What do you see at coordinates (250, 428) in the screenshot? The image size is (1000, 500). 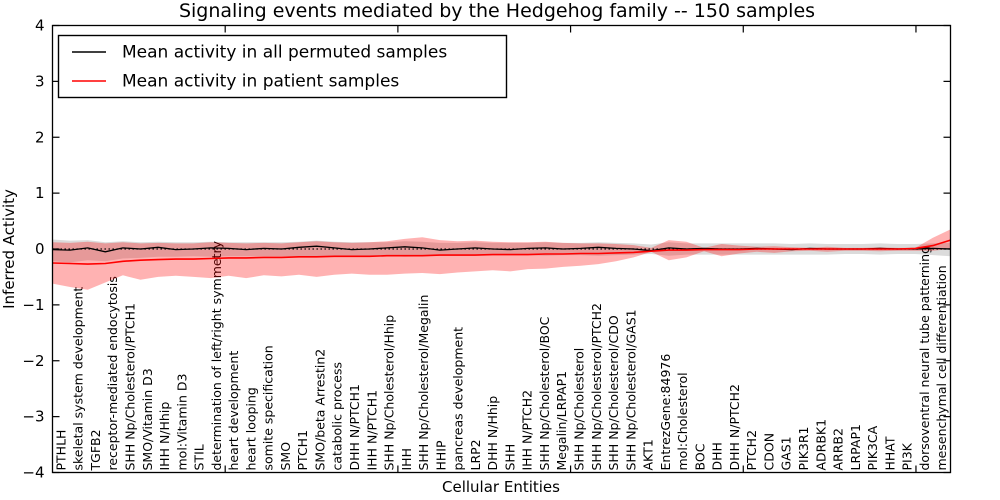 I see `category-label: heart looping` at bounding box center [250, 428].